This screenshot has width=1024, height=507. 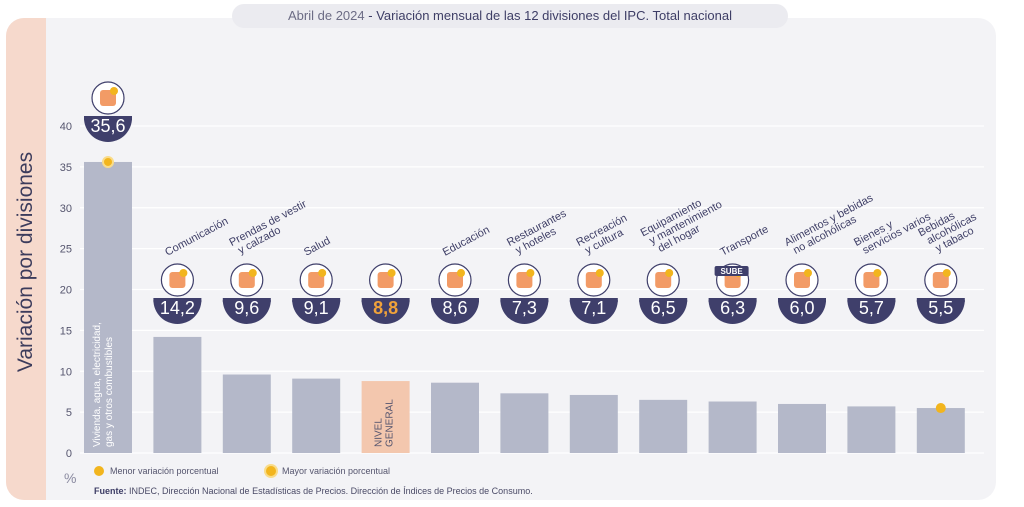 What do you see at coordinates (604, 235) in the screenshot?
I see `category-label: Recreacióny cultura` at bounding box center [604, 235].